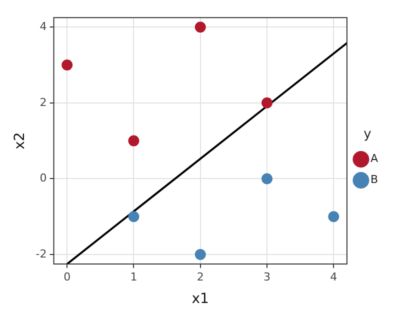 The height and width of the screenshot is (320, 400). I want to click on y-tick-label: -2, so click(41, 253).